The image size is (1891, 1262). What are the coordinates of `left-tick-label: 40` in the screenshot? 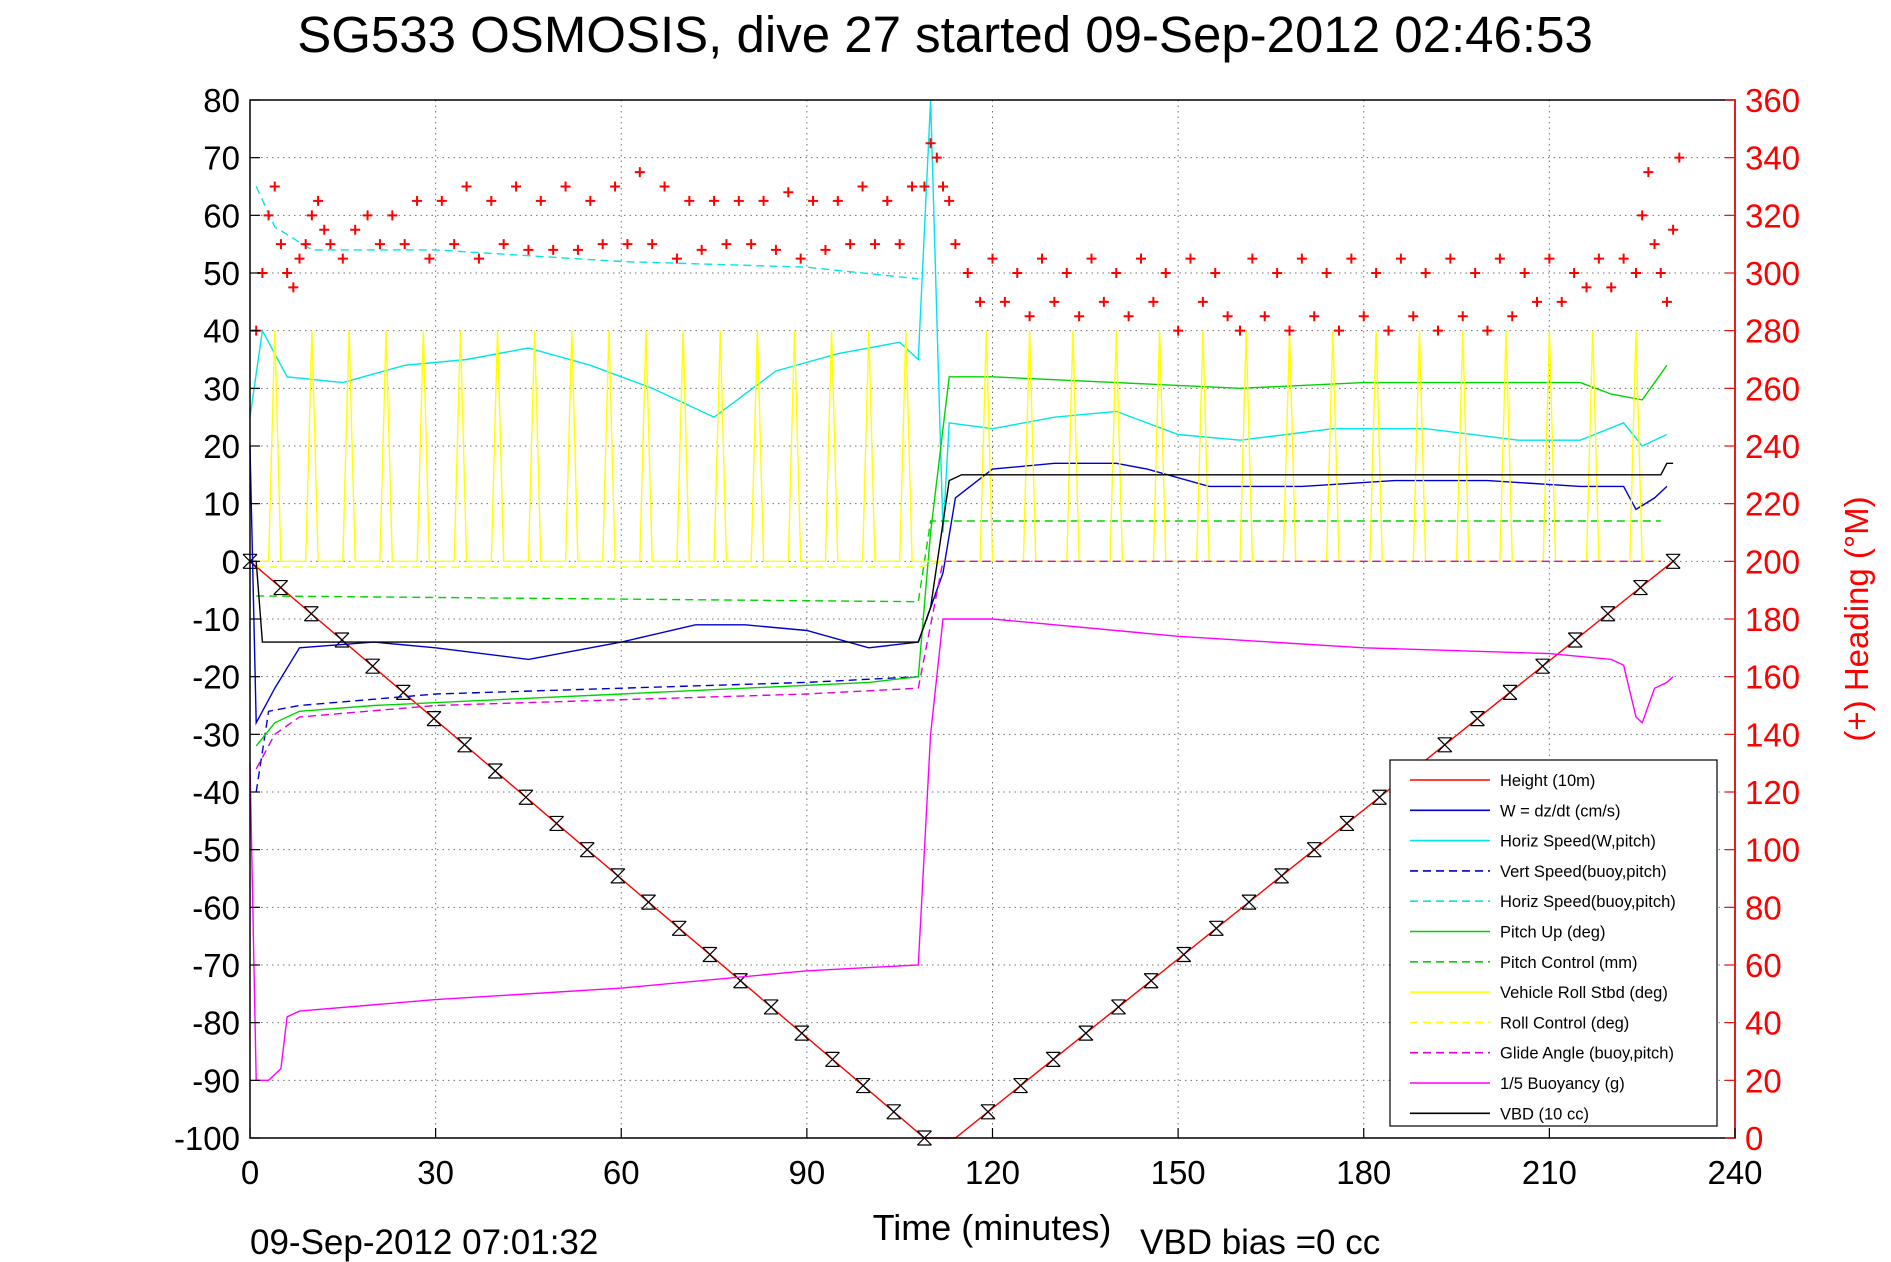 It's located at (221, 331).